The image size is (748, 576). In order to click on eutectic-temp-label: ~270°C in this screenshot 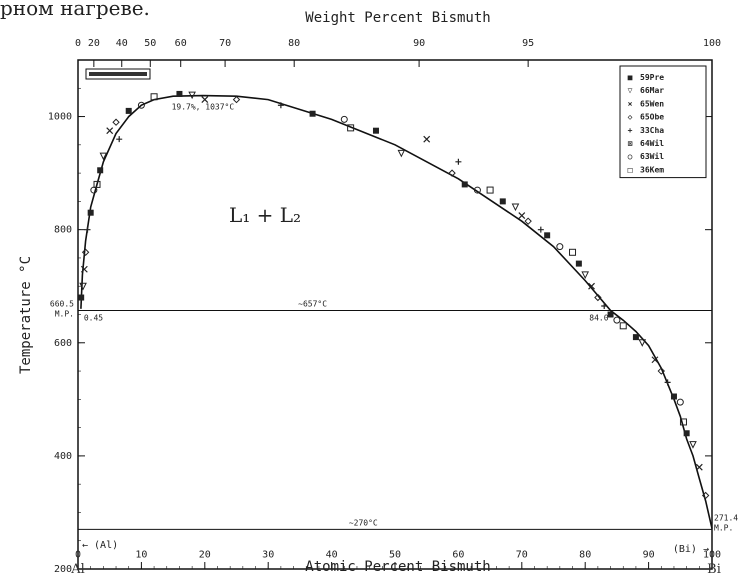, I will do `click(363, 522)`.